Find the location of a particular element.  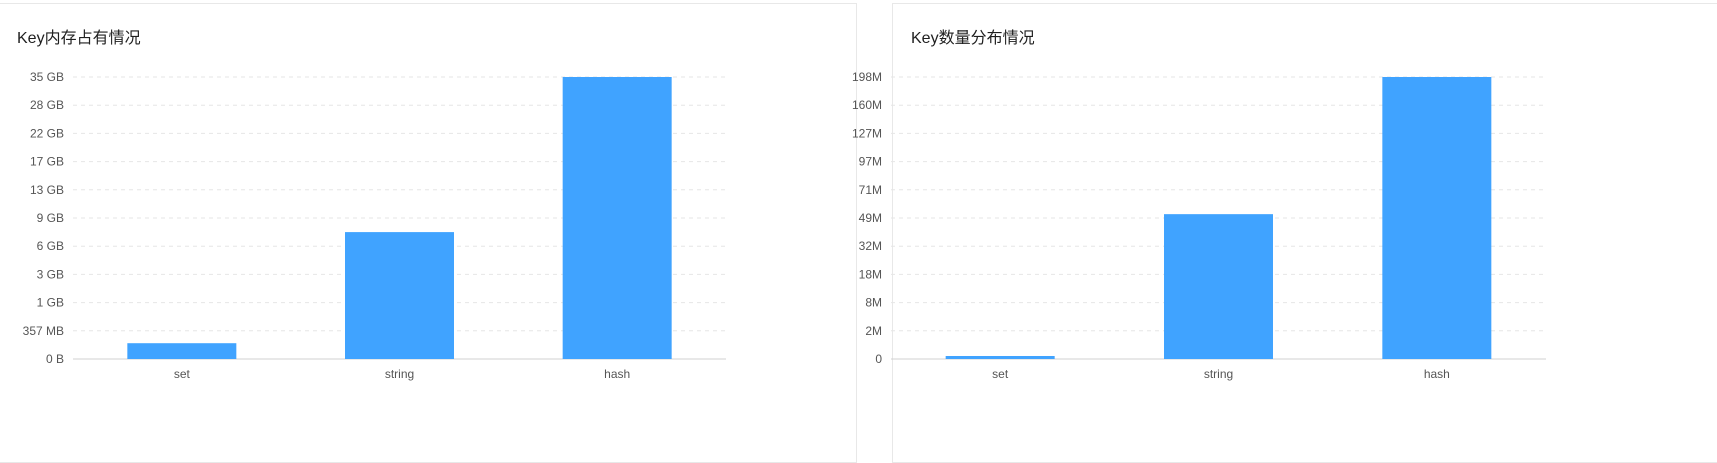

key-count-chart-title: Key数量分布情况 is located at coordinates (973, 38).